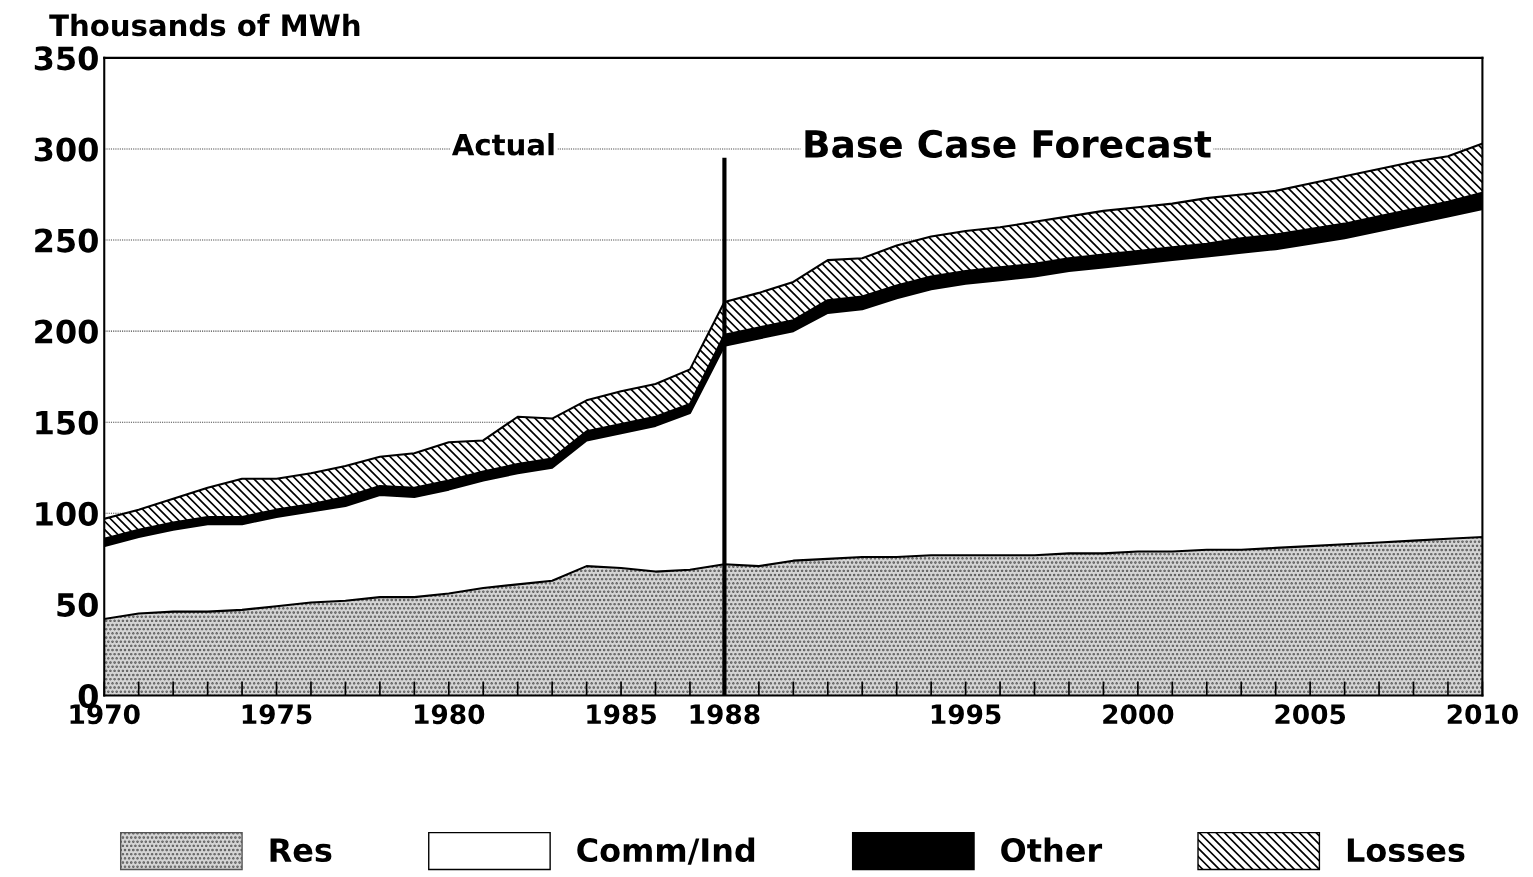 The image size is (1533, 877). Describe the element at coordinates (1008, 144) in the screenshot. I see `annotation: Base Case Forecast` at that location.